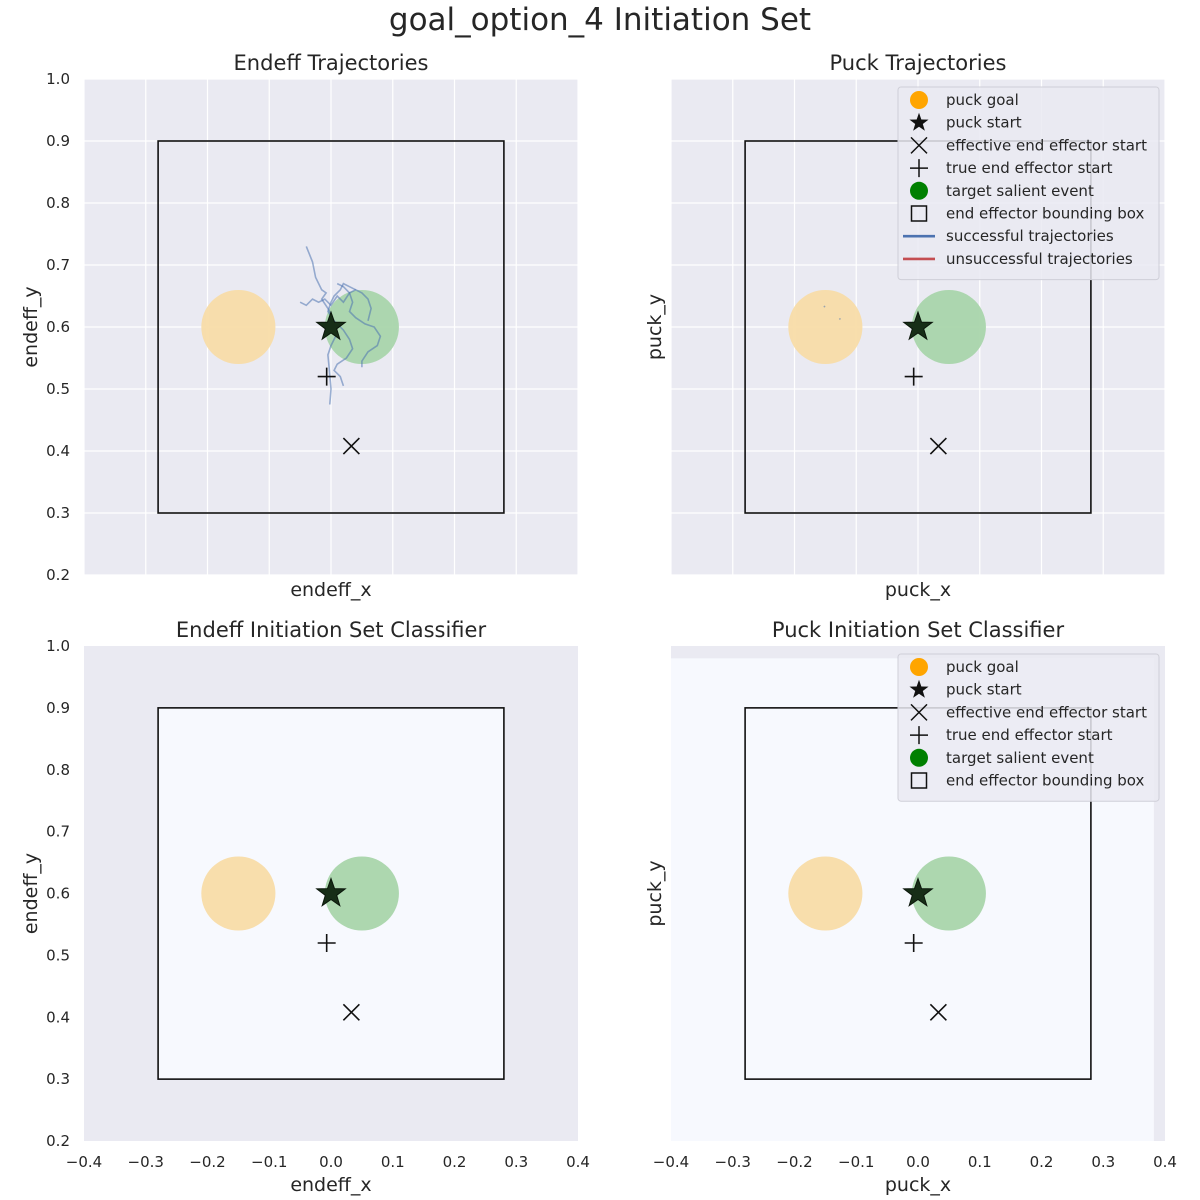  I want to click on y-tick-label: 1.0, so click(58, 79).